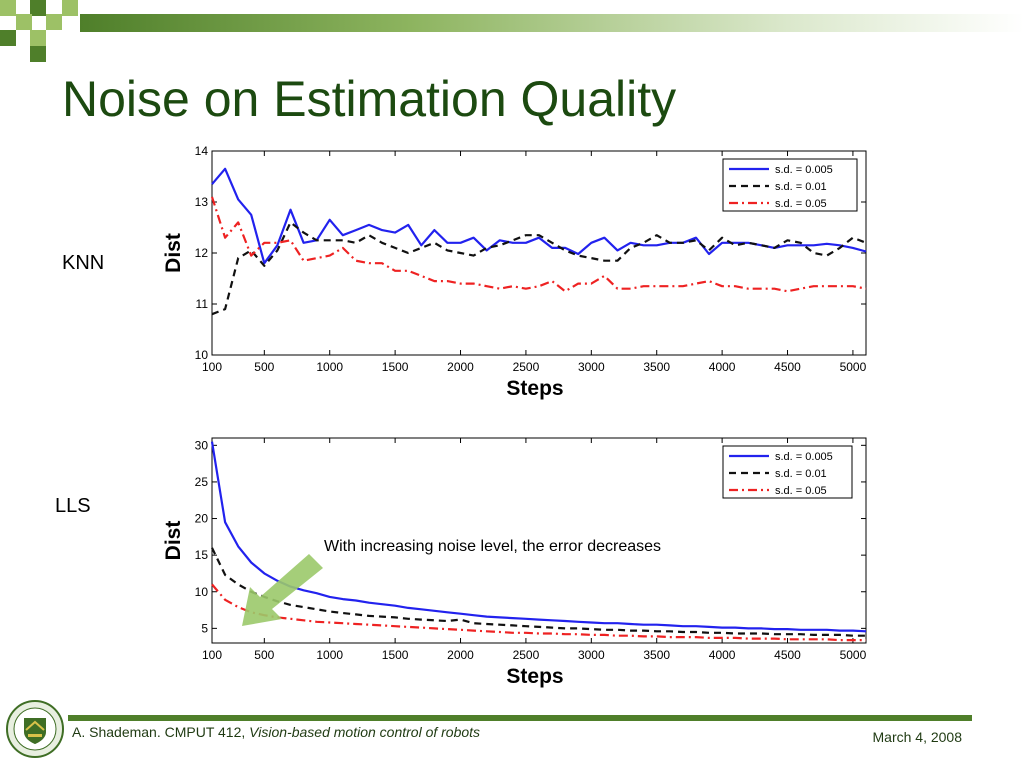  What do you see at coordinates (202, 519) in the screenshot?
I see `y-tick-label: 20` at bounding box center [202, 519].